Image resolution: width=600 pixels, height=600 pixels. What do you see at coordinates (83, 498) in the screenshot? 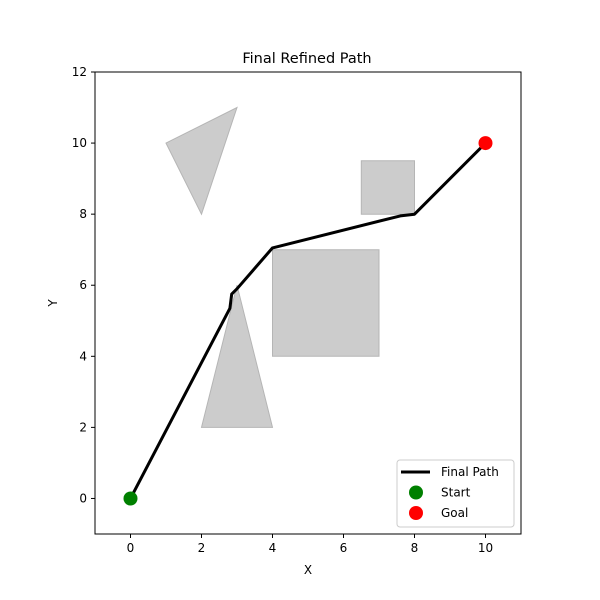
I see `y-tick-label: 0` at bounding box center [83, 498].